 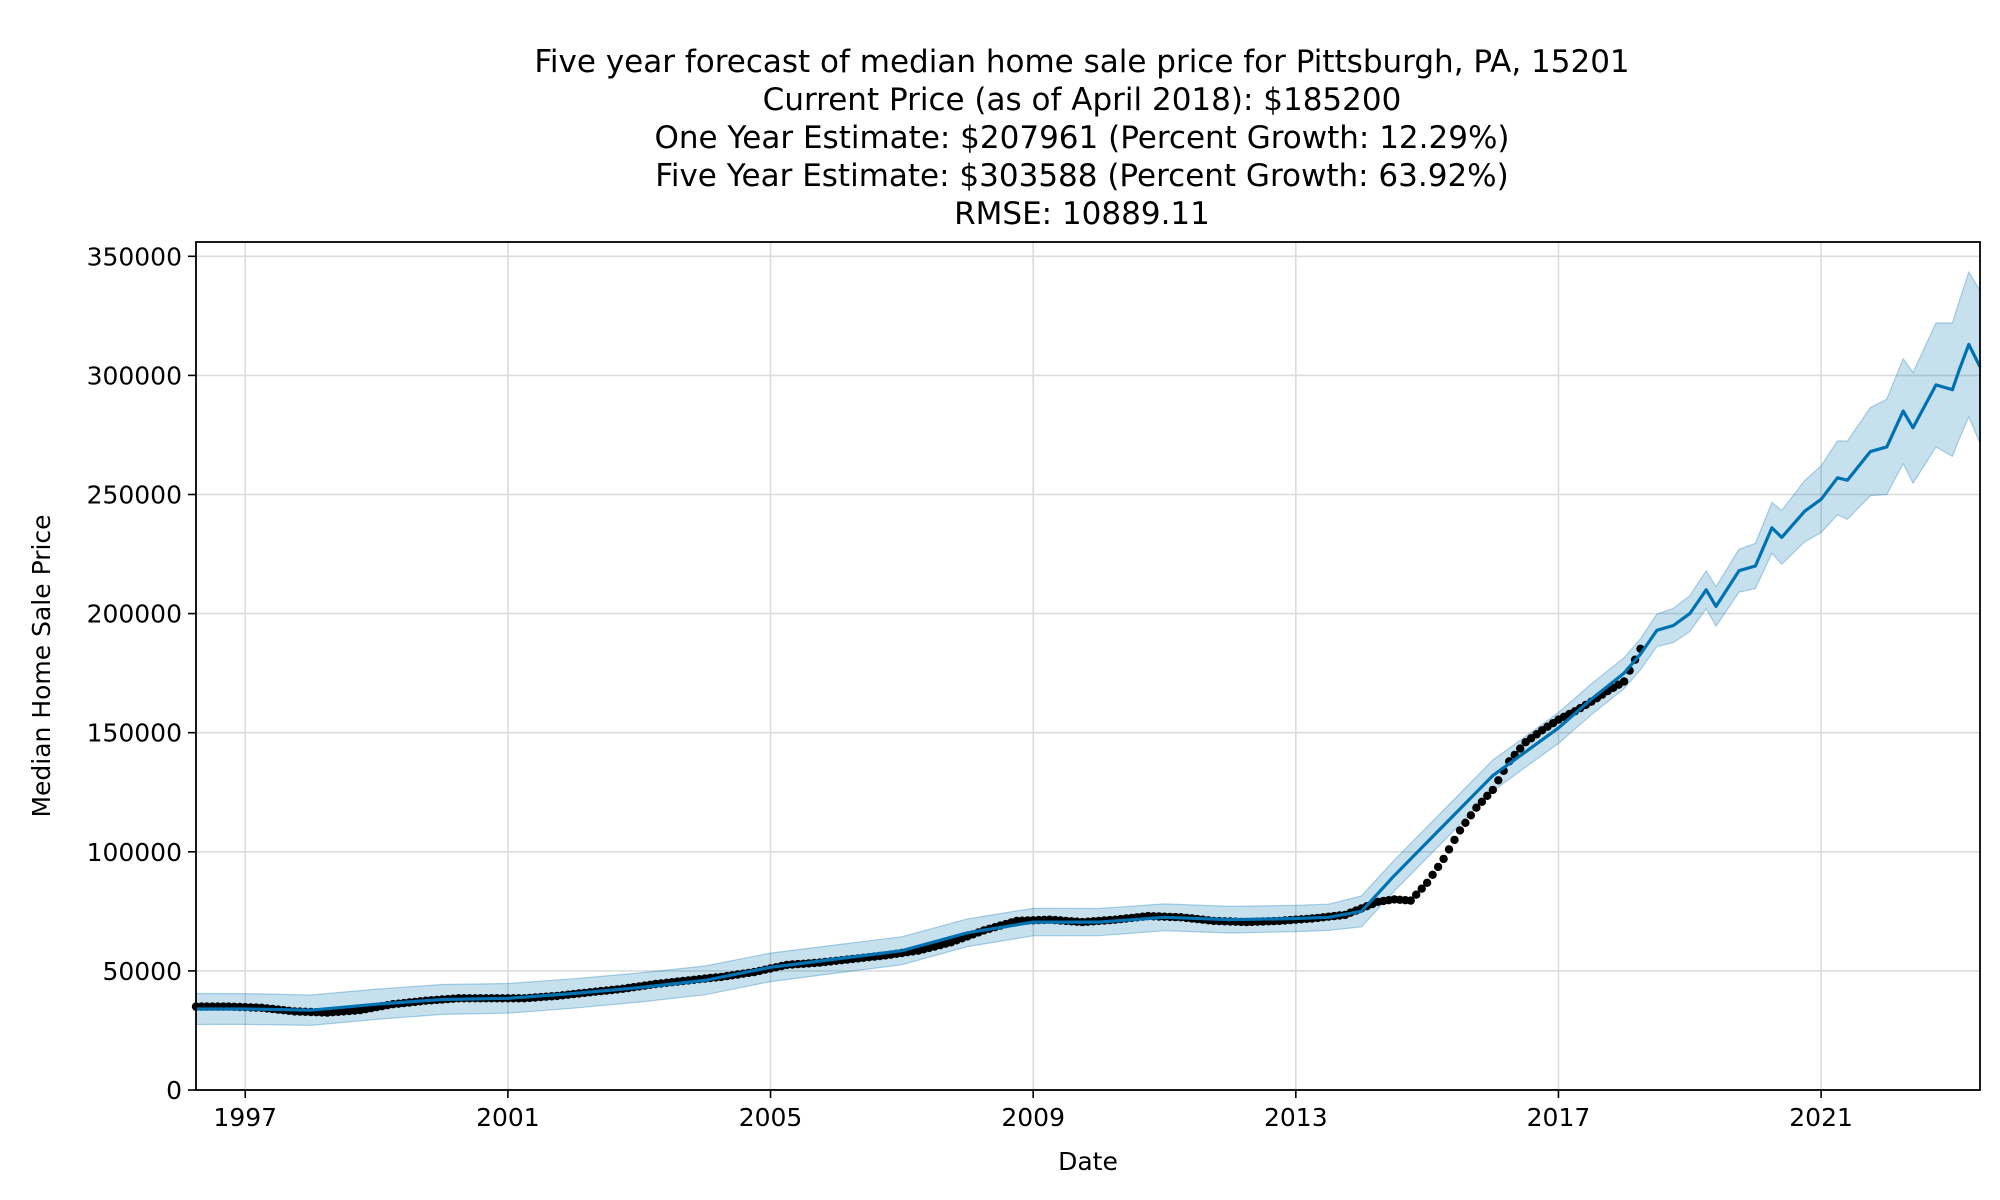 I want to click on x-tick-label-2005: 2005, so click(x=771, y=1117).